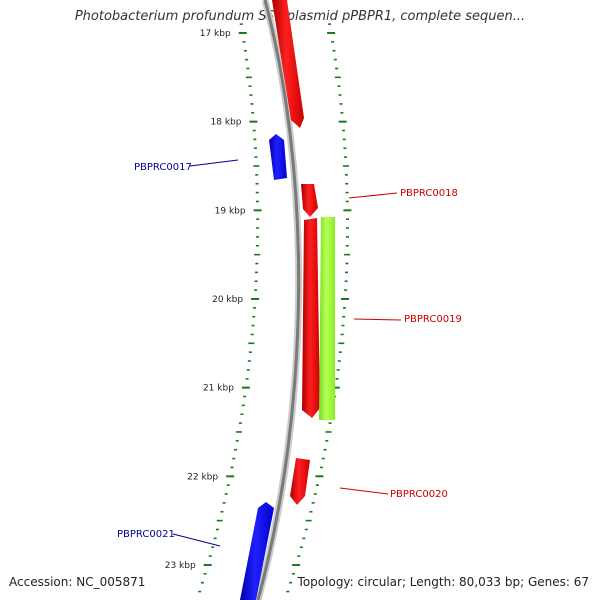 The width and height of the screenshot is (600, 600). Describe the element at coordinates (163, 167) in the screenshot. I see `gene-label-pbprc0017: PBPRC0017` at that location.